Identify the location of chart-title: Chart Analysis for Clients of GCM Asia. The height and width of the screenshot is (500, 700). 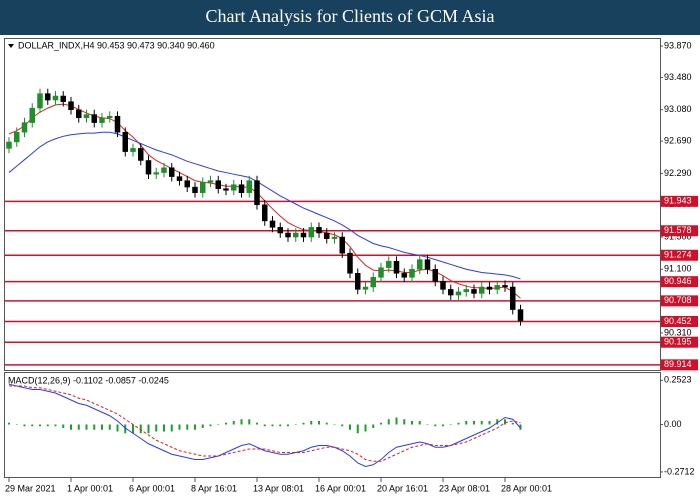
(350, 16).